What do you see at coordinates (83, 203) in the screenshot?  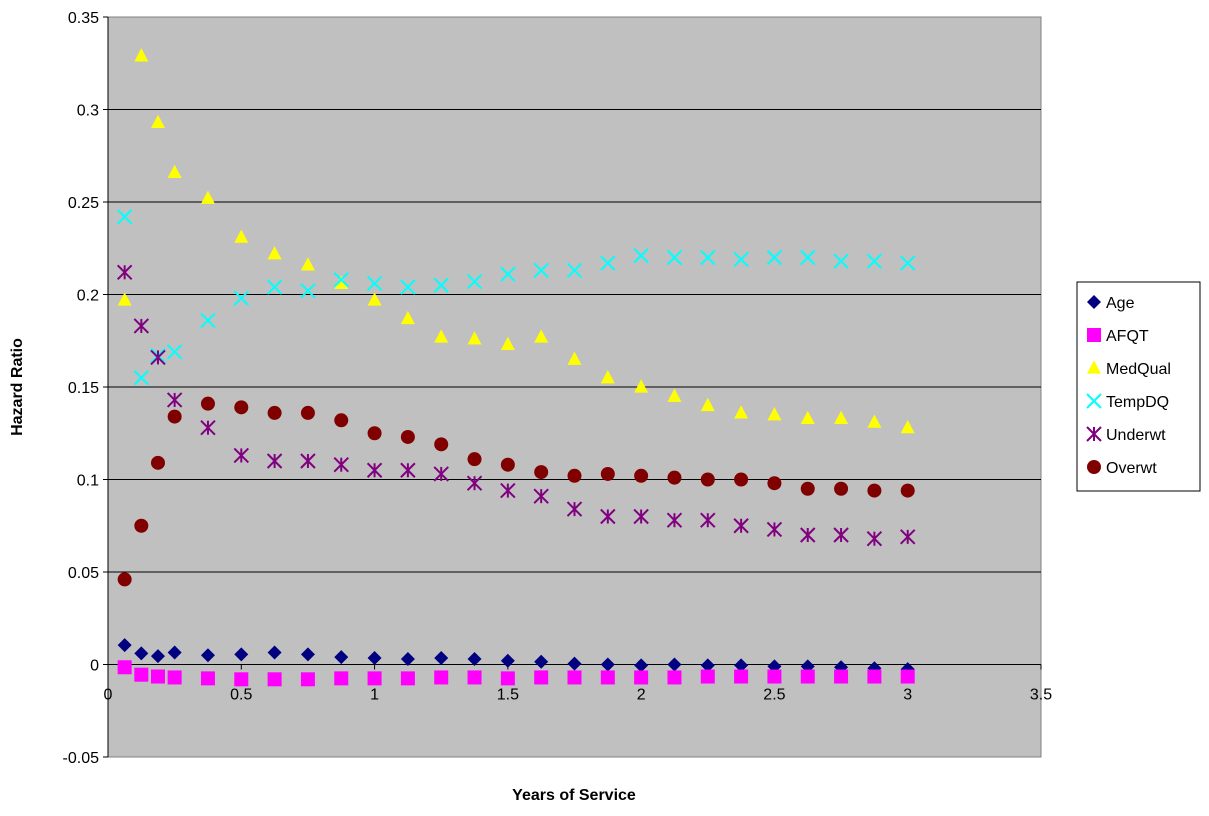 I see `y-tick-label: 0.25` at bounding box center [83, 203].